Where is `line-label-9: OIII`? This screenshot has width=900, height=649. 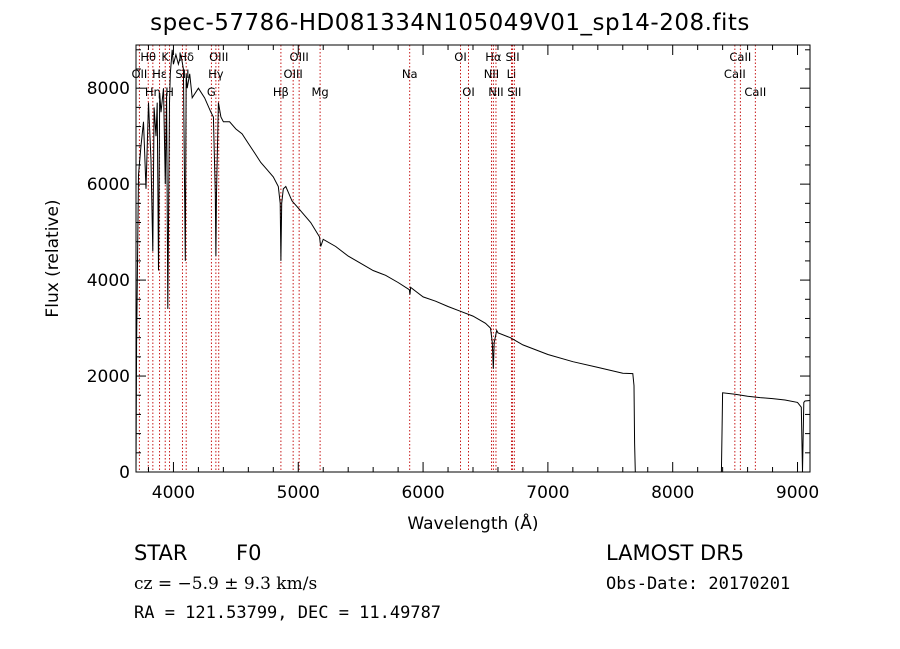
line-label-9: OIII is located at coordinates (218, 57).